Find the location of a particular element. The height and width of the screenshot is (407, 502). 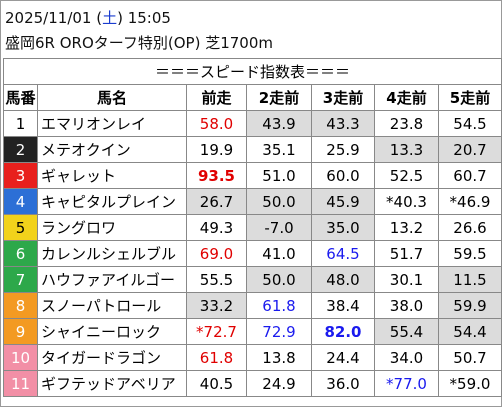

horse-row: 7 ハウファアイルゴー 55.5 50.0 48.0 30.1 11.5 is located at coordinates (252, 279).